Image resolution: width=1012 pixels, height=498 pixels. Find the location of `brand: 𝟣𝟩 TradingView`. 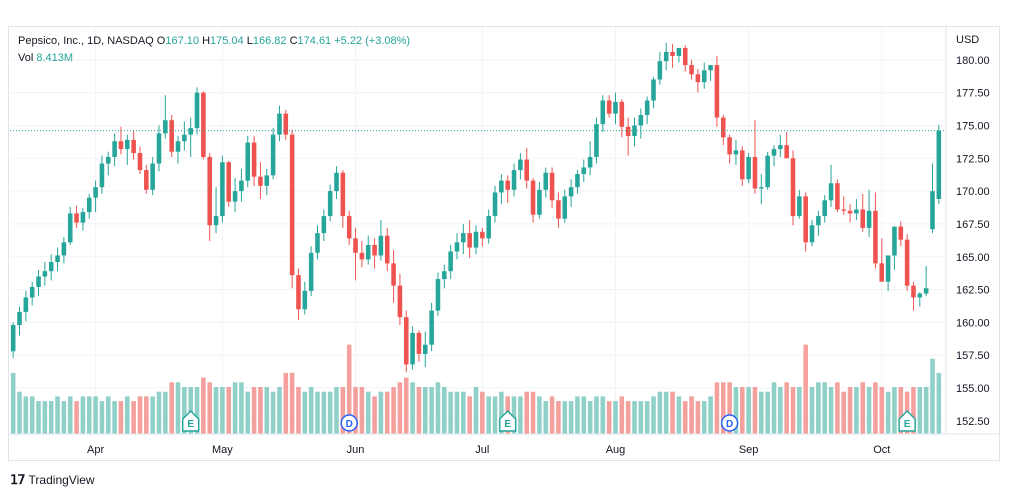

brand: 𝟣𝟩 TradingView is located at coordinates (52, 480).